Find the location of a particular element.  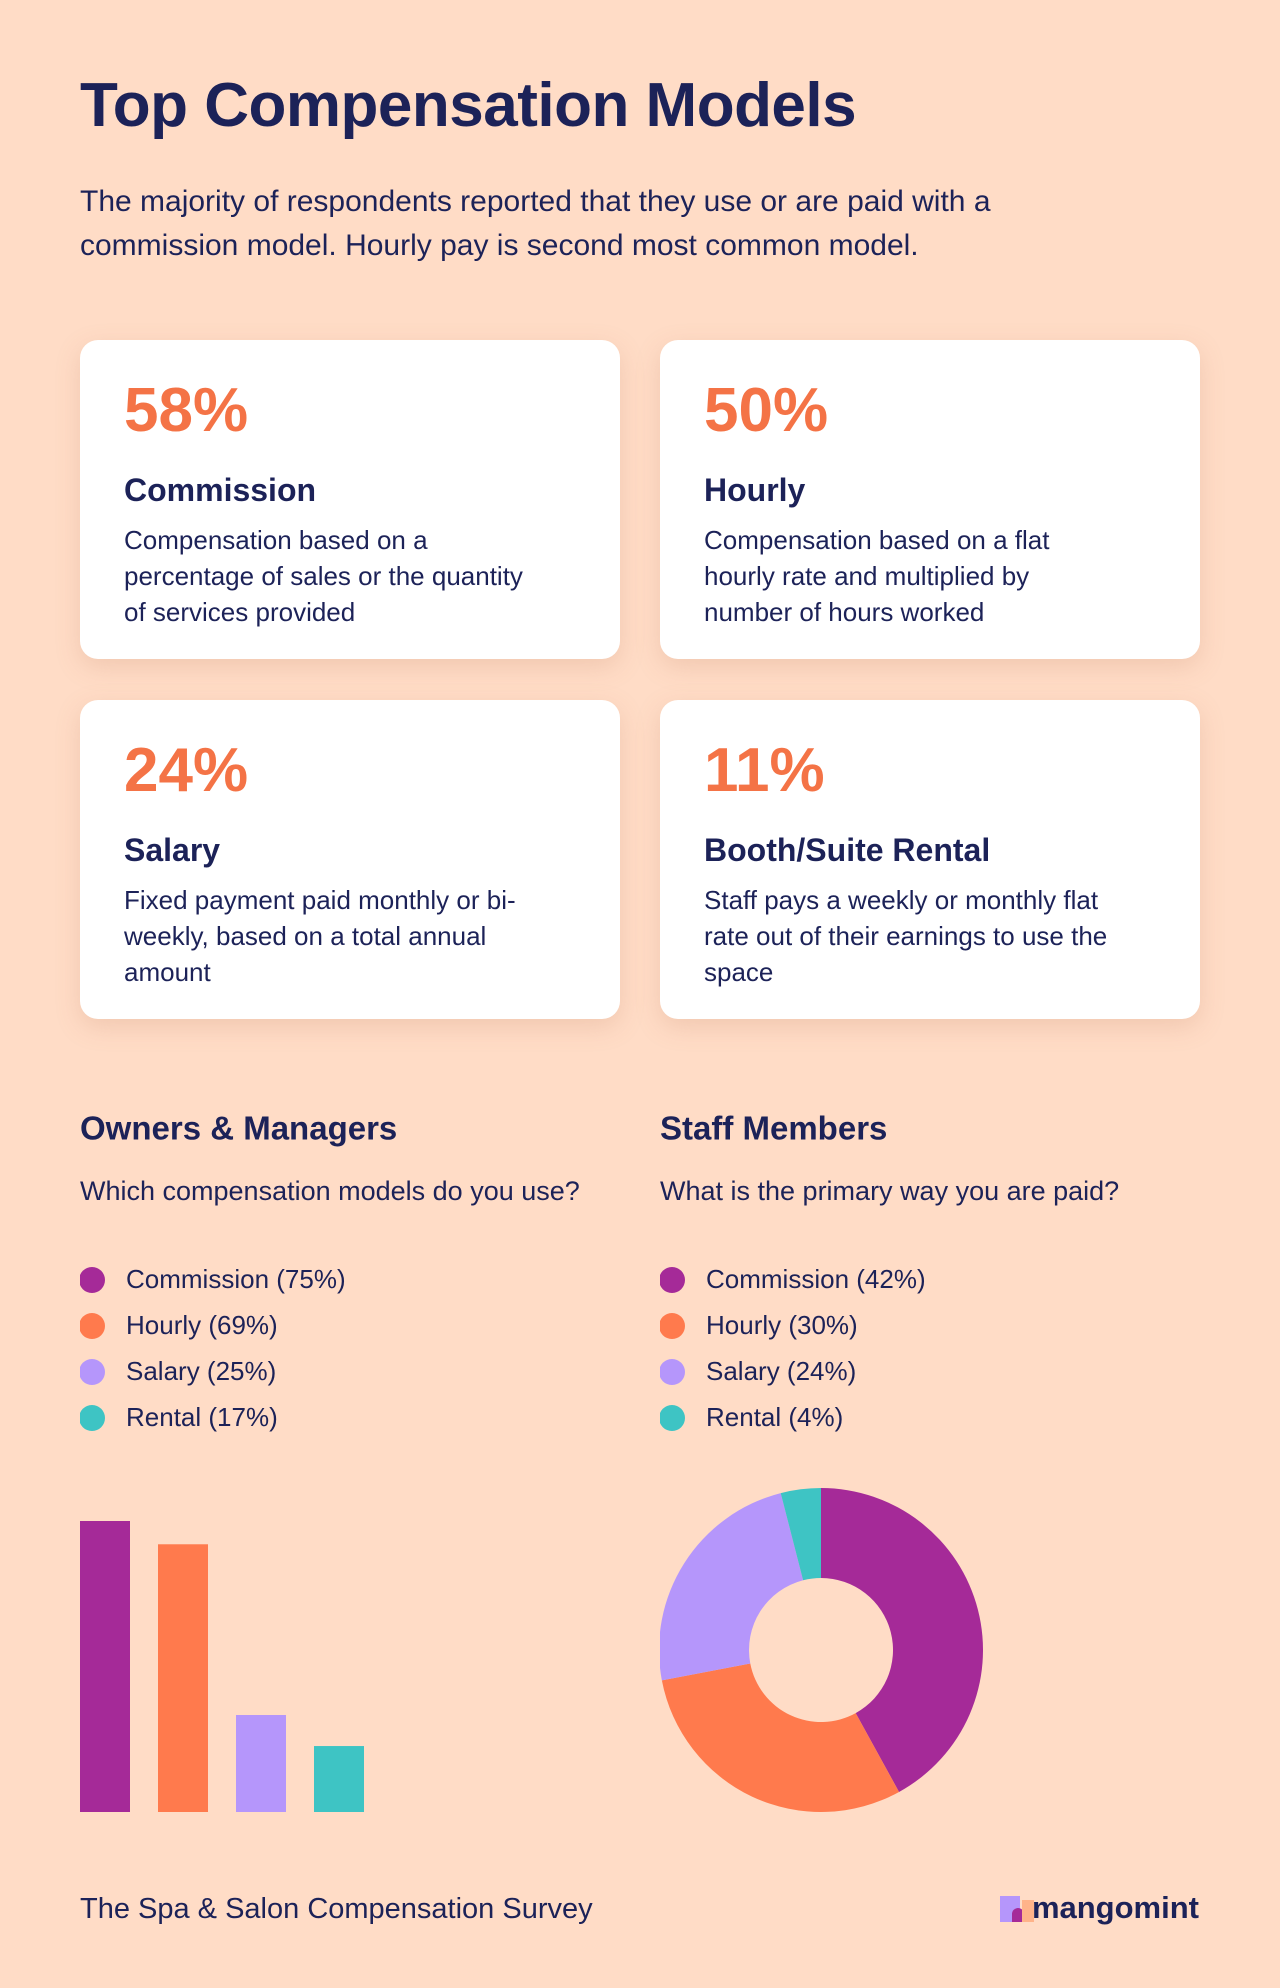

legend-label: Rental (17%) is located at coordinates (202, 1417).